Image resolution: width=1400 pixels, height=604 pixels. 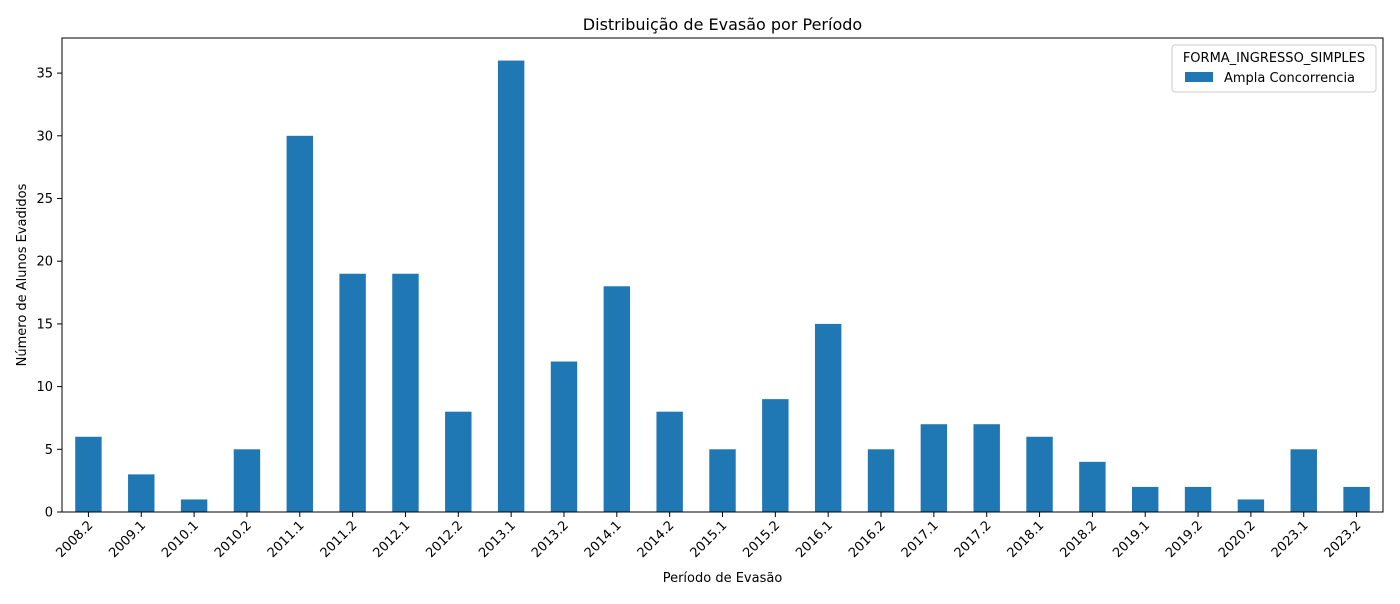 I want to click on legend-entry-label: Ampla Concorrencia, so click(x=1289, y=78).